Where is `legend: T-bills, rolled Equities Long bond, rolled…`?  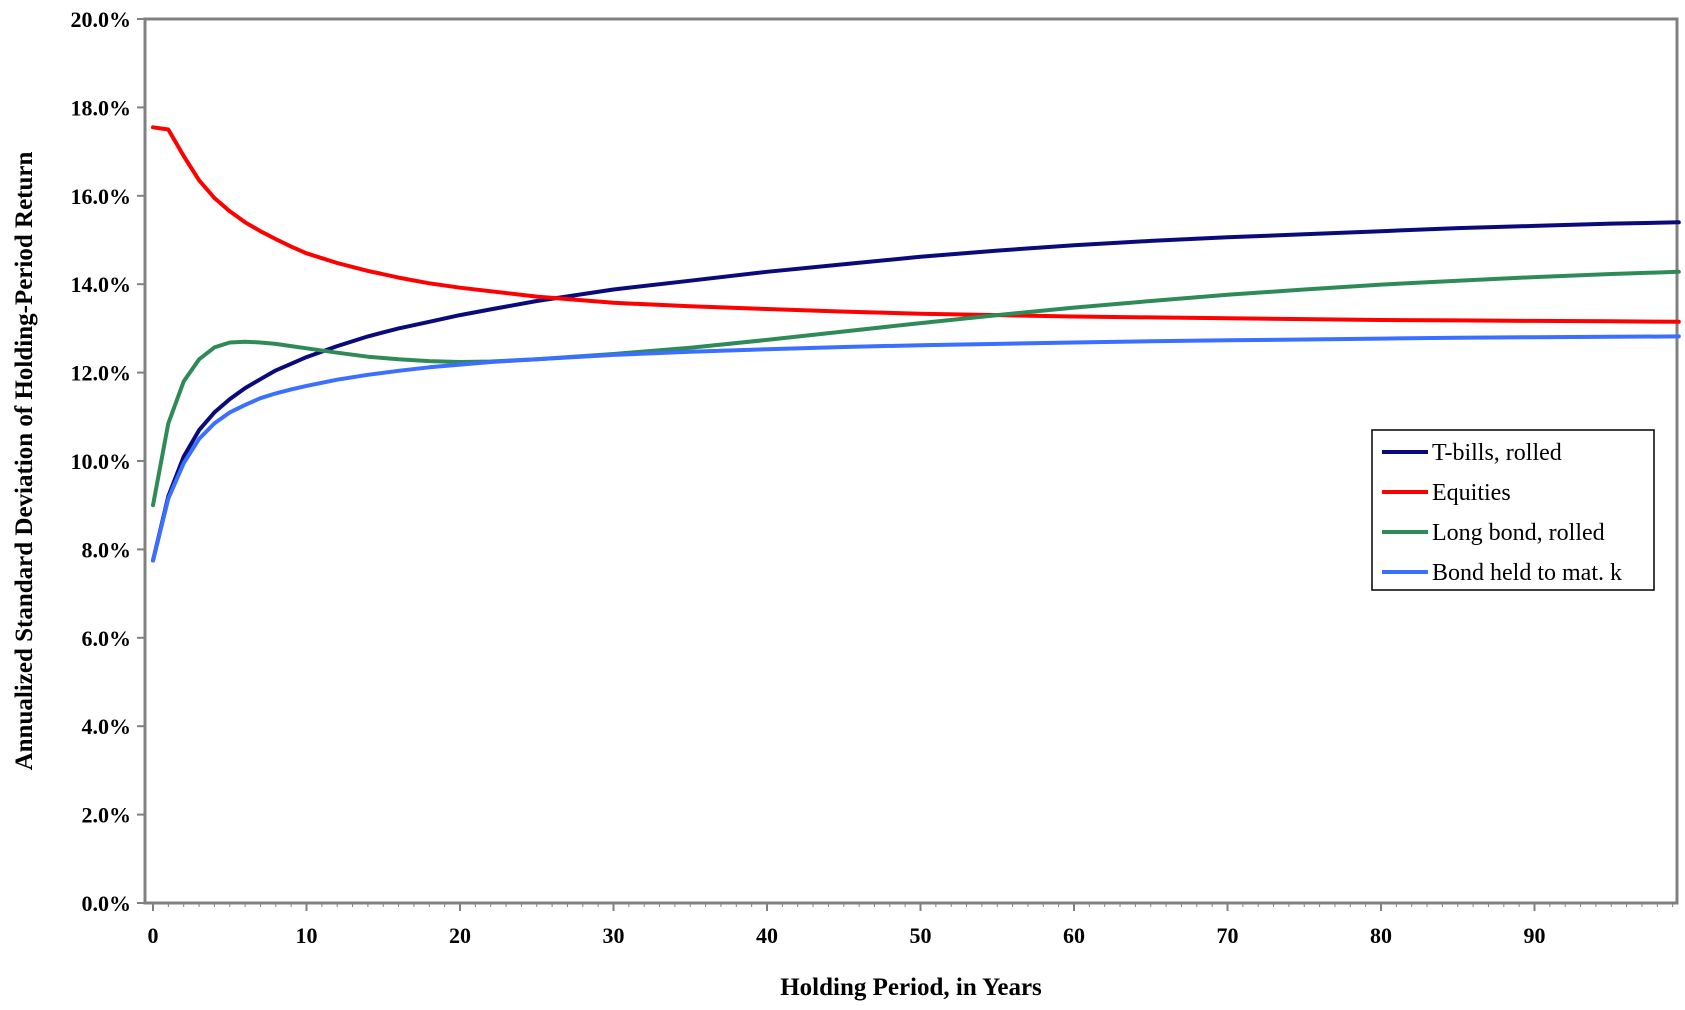 legend: T-bills, rolled Equities Long bond, rolled… is located at coordinates (1513, 510).